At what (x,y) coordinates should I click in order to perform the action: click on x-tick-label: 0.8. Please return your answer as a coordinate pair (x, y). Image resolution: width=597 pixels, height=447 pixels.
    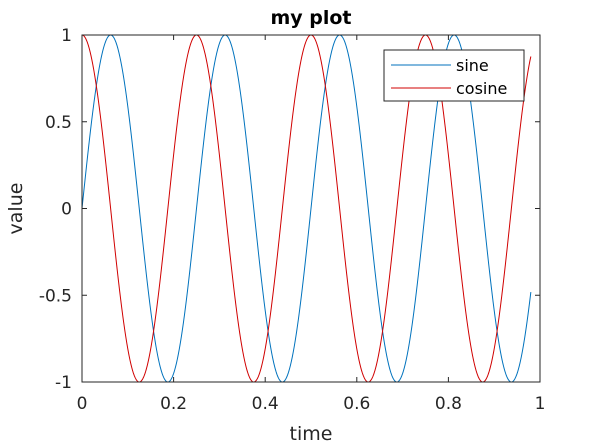
    Looking at the image, I should click on (448, 404).